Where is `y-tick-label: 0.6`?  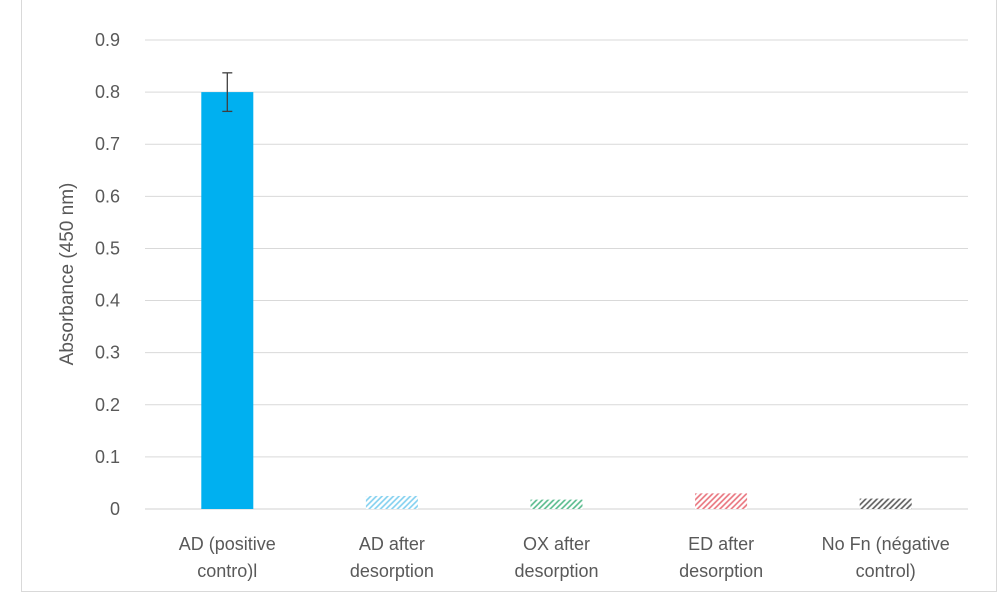 y-tick-label: 0.6 is located at coordinates (107, 196).